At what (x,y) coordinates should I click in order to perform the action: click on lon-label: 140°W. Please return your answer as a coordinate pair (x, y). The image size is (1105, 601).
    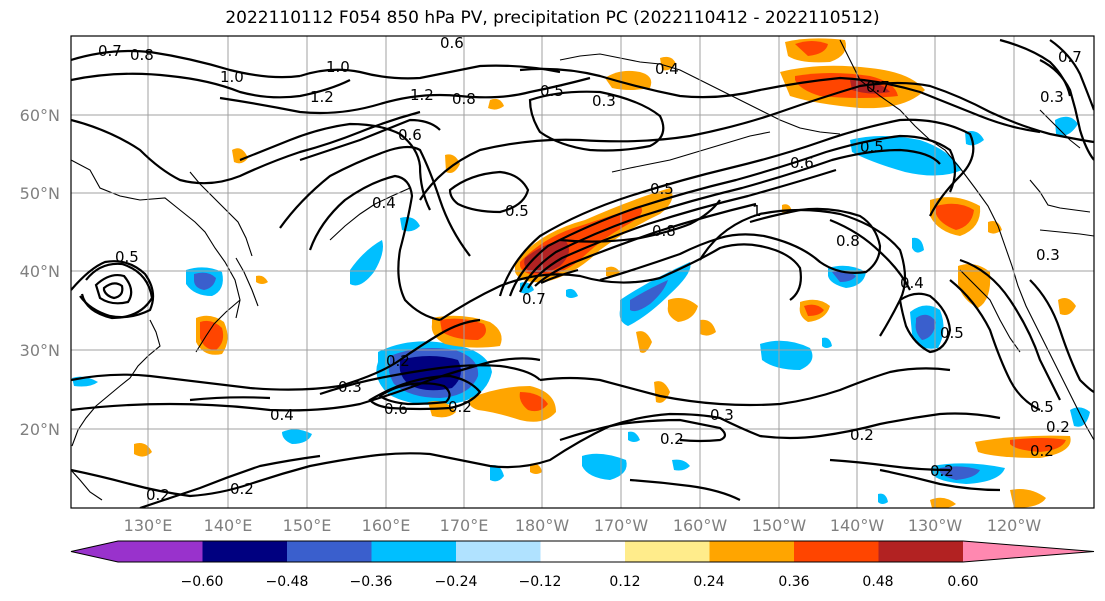
    Looking at the image, I should click on (857, 525).